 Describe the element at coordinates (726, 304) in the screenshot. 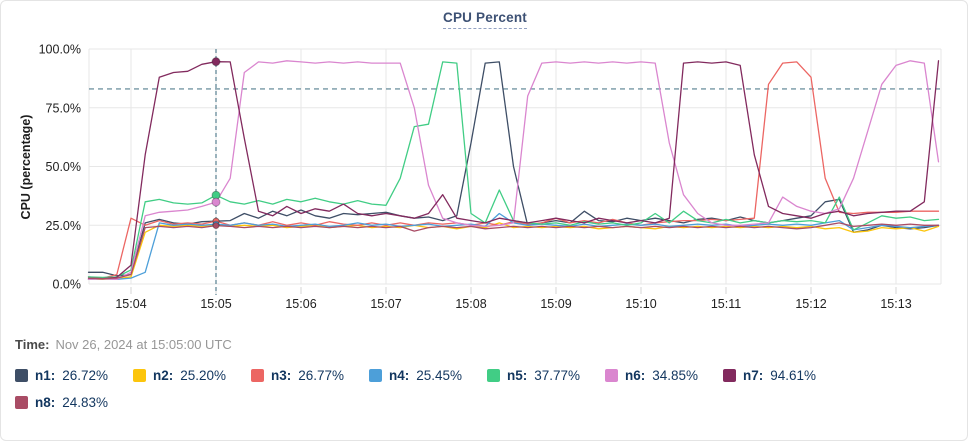

I see `x-tick-label: 15:11` at that location.